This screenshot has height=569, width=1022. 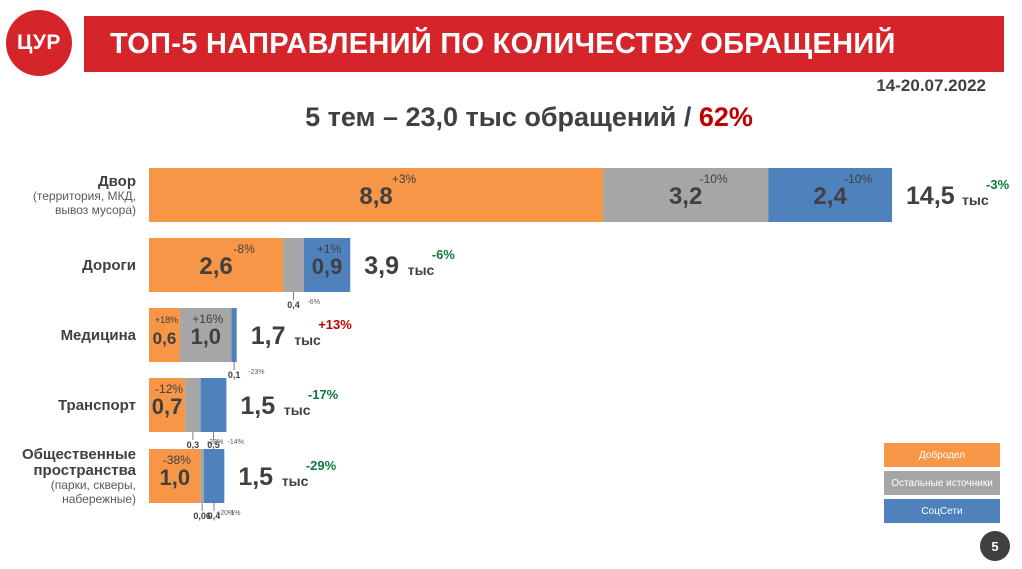 I want to click on summary-line: 5 тем – 23,0 тыс обращений / 62%, so click(x=511, y=117).